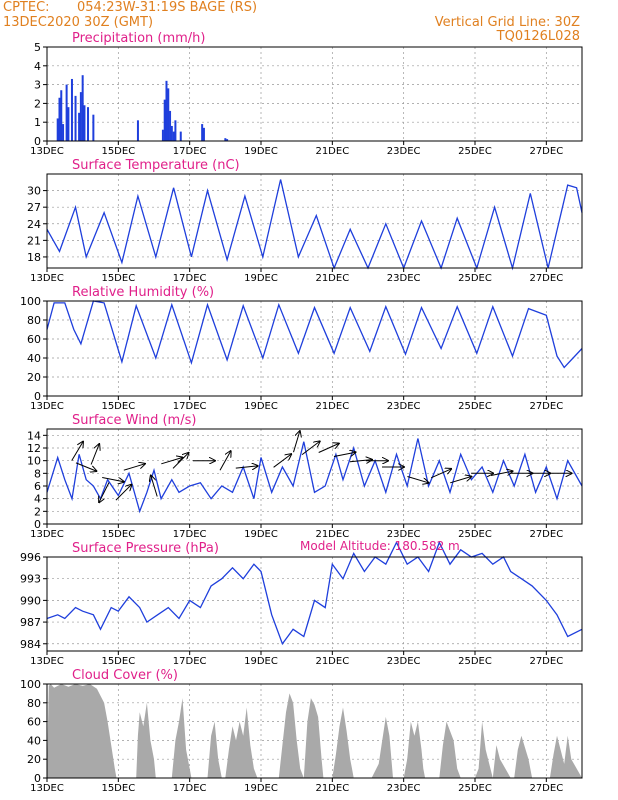 This screenshot has width=618, height=800. Describe the element at coordinates (78, 22) in the screenshot. I see `header-datetime: 13DEC2020 30Z (GMT)` at that location.